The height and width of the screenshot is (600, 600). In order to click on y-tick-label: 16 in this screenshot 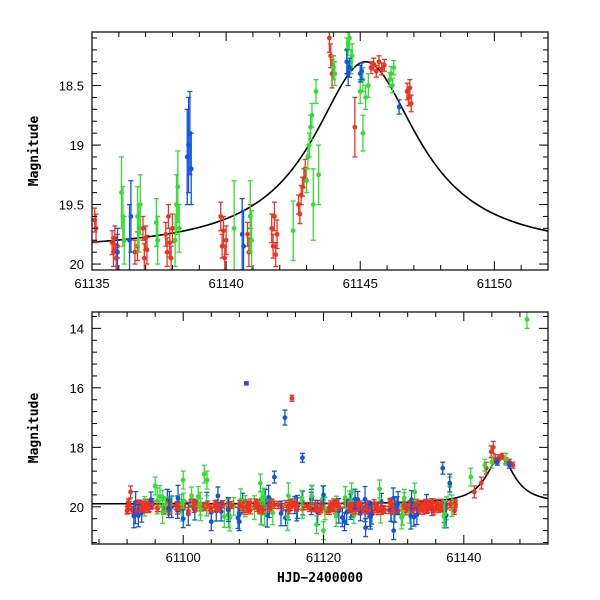, I will do `click(77, 388)`.